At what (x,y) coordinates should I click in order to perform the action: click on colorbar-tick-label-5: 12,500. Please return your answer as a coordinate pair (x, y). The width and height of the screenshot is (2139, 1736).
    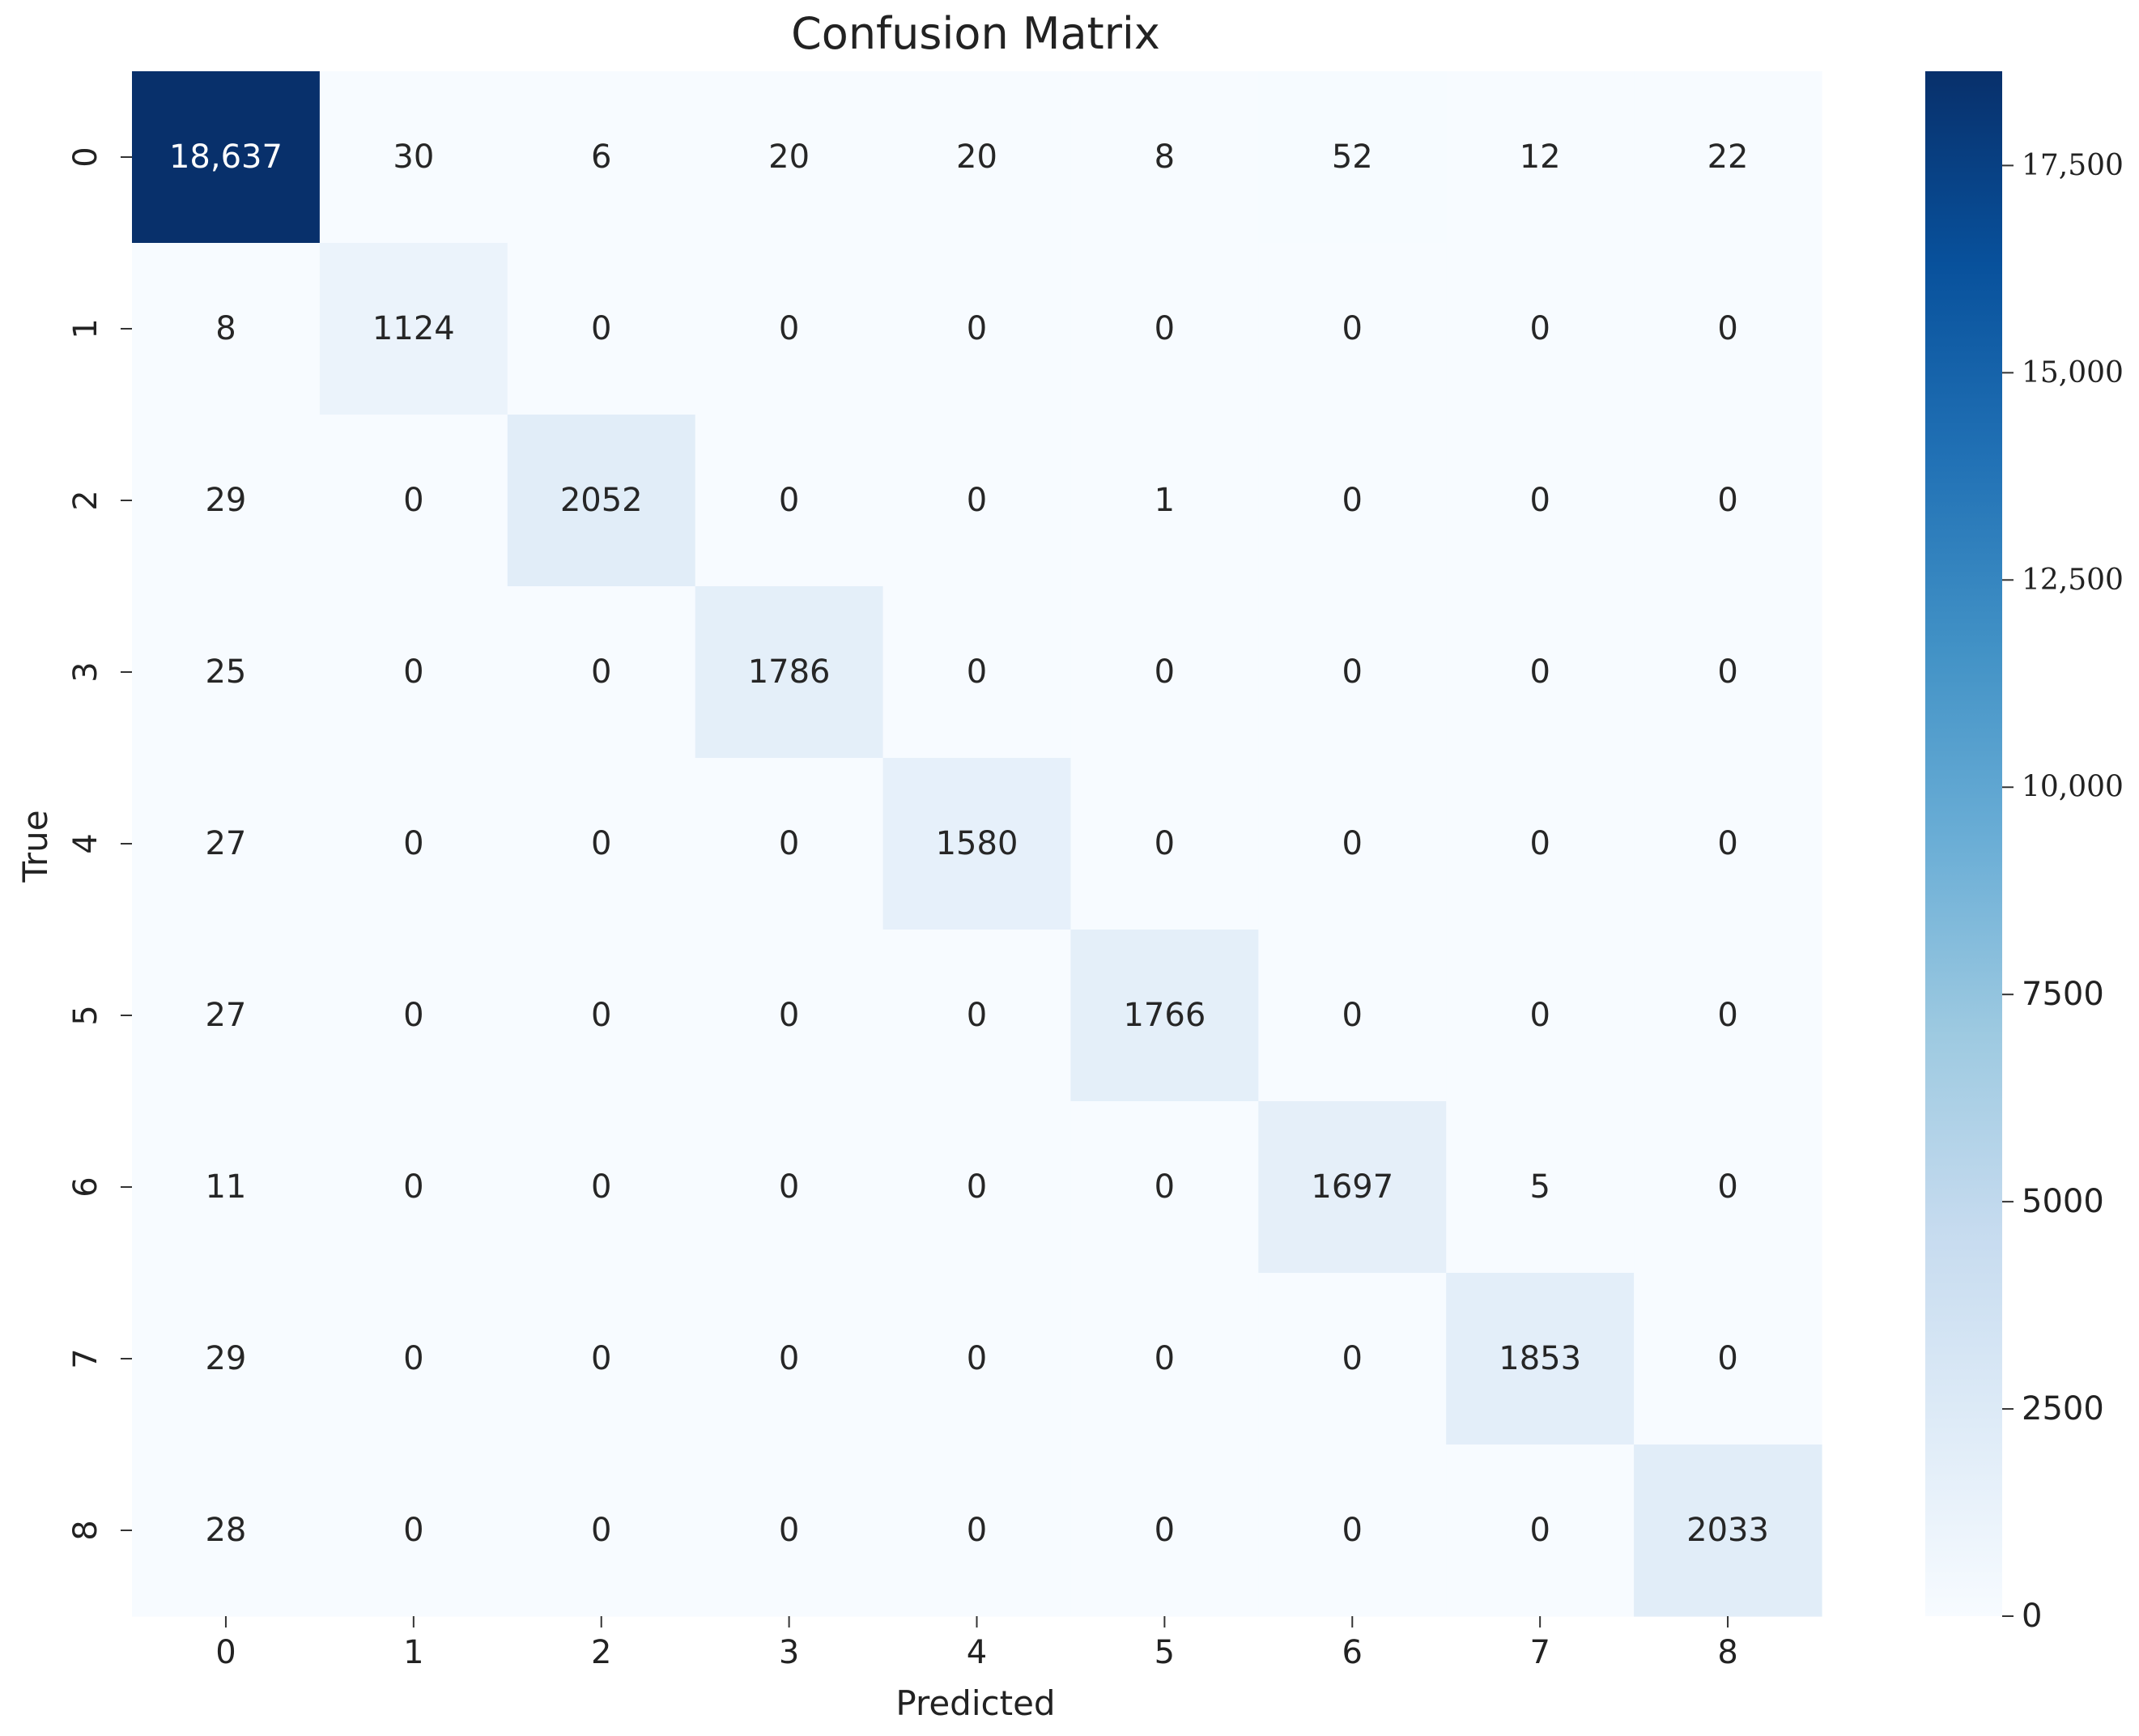
    Looking at the image, I should click on (2073, 580).